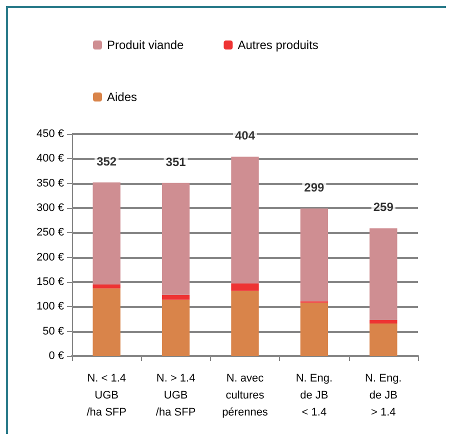  I want to click on x-tick-label: N. Eng. de JB > 1.4, so click(383, 395).